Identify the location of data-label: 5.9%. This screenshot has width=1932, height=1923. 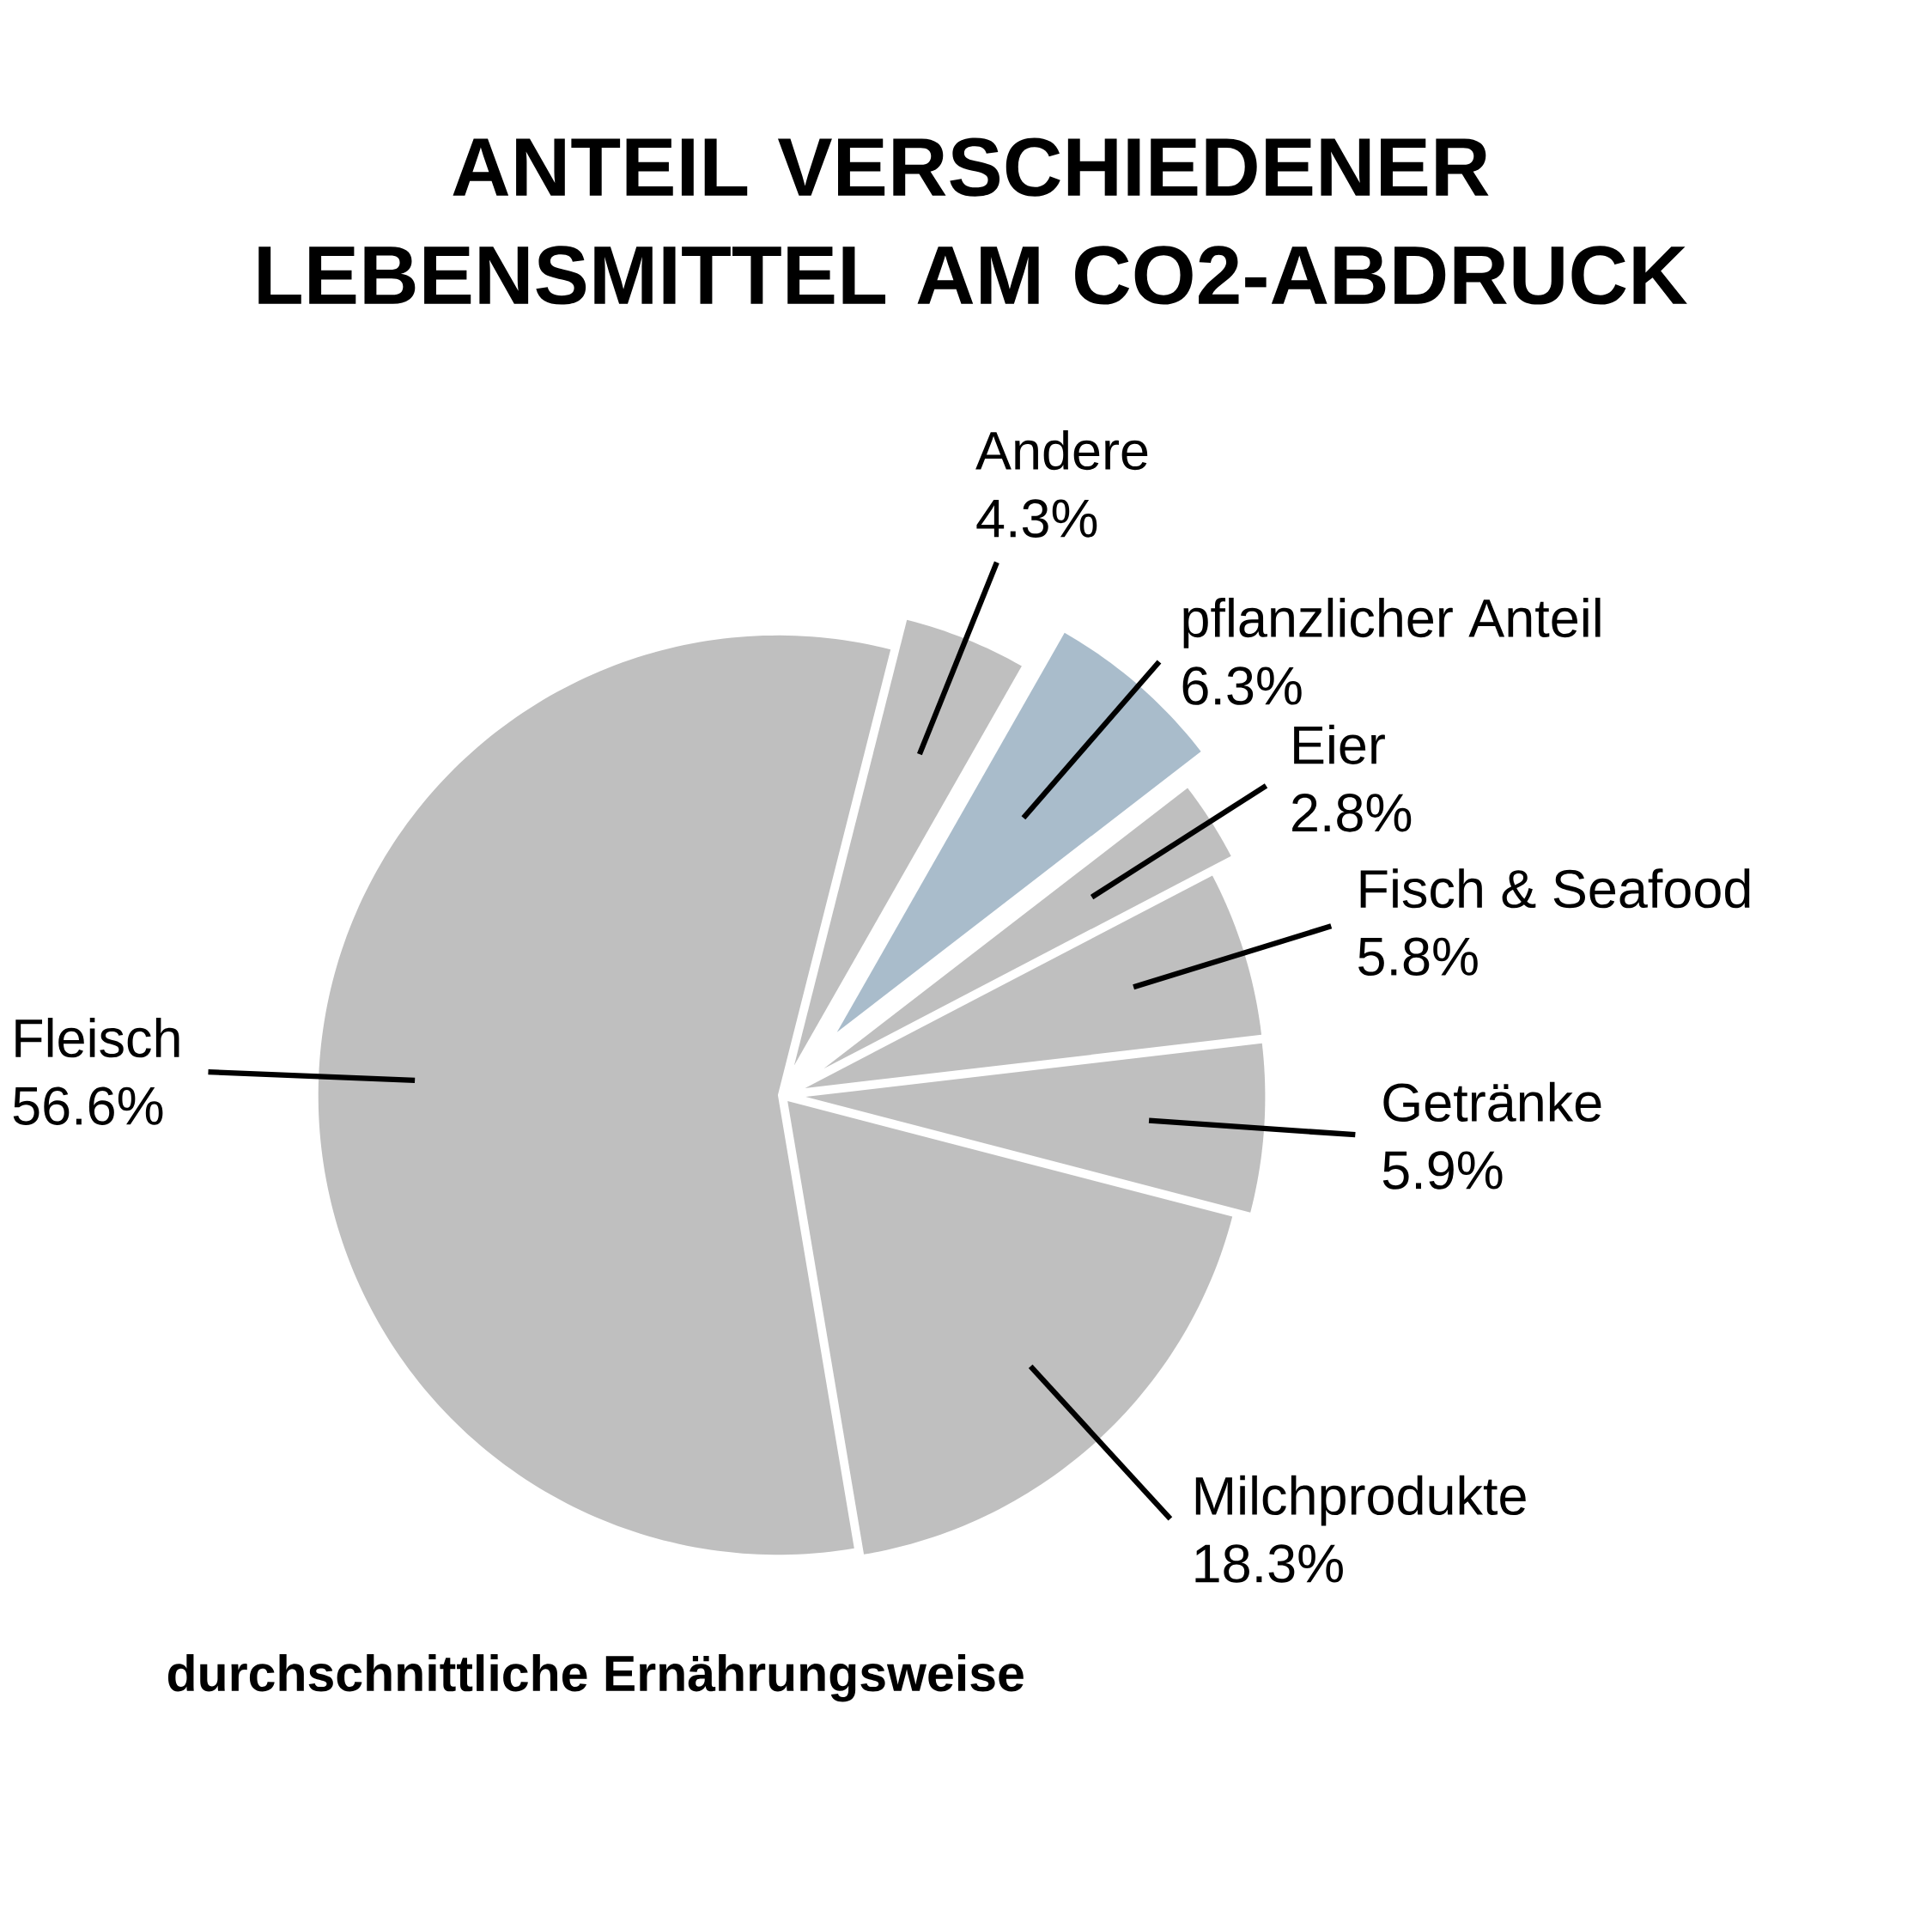
(1442, 1170).